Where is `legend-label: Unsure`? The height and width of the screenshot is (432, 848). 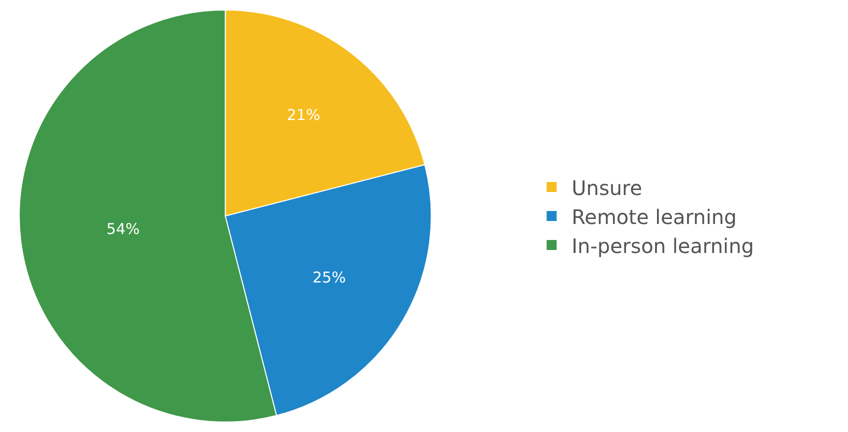
legend-label: Unsure is located at coordinates (607, 188).